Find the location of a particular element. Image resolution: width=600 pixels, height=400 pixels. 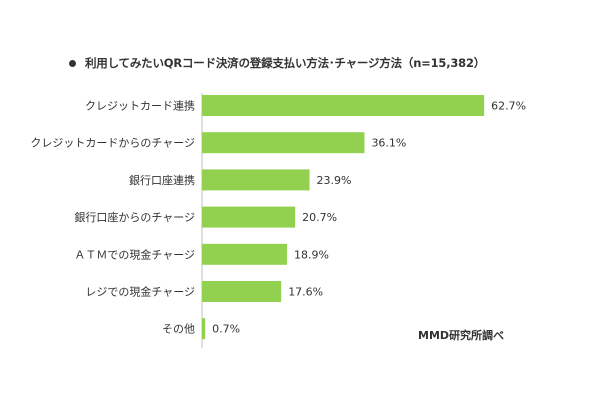

value-label: 36.1% is located at coordinates (388, 143).